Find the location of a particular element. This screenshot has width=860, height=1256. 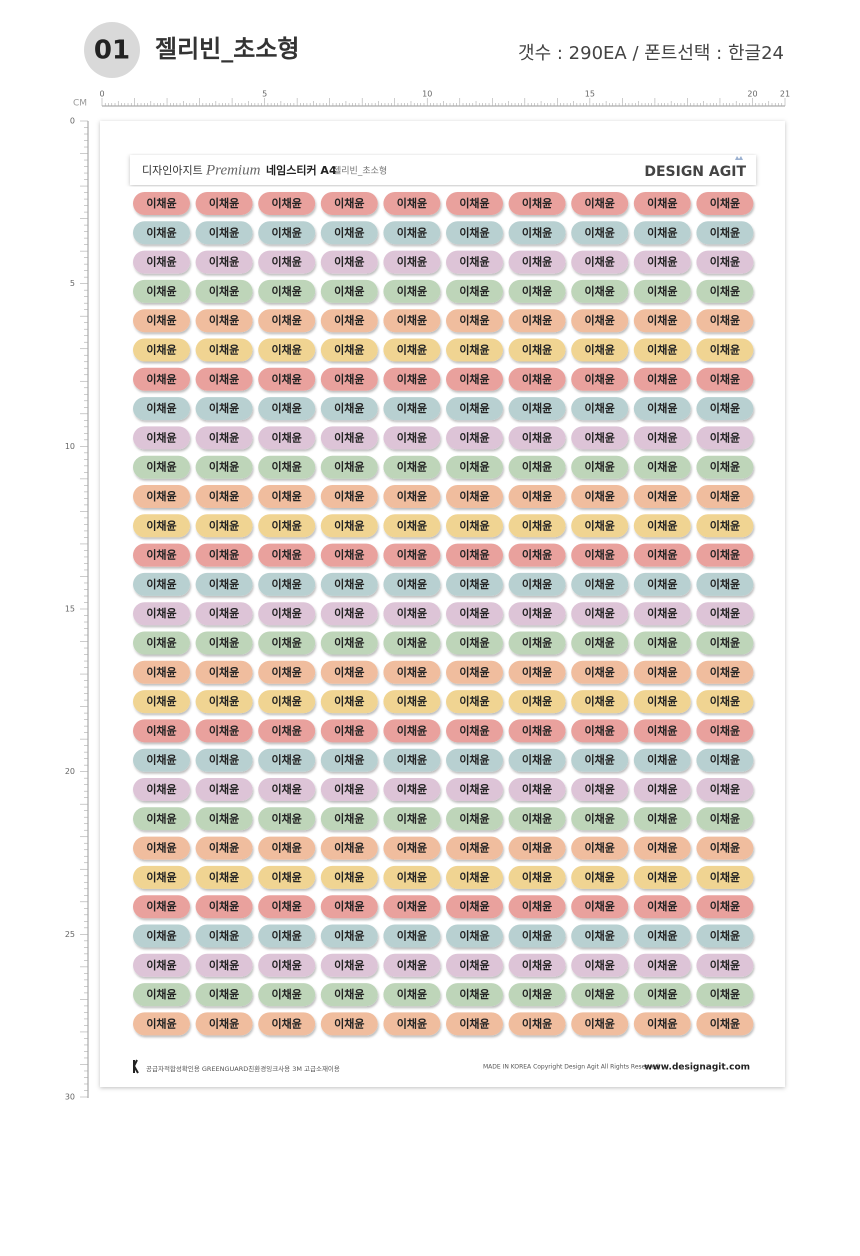

ruler-label: 0 is located at coordinates (72, 121).